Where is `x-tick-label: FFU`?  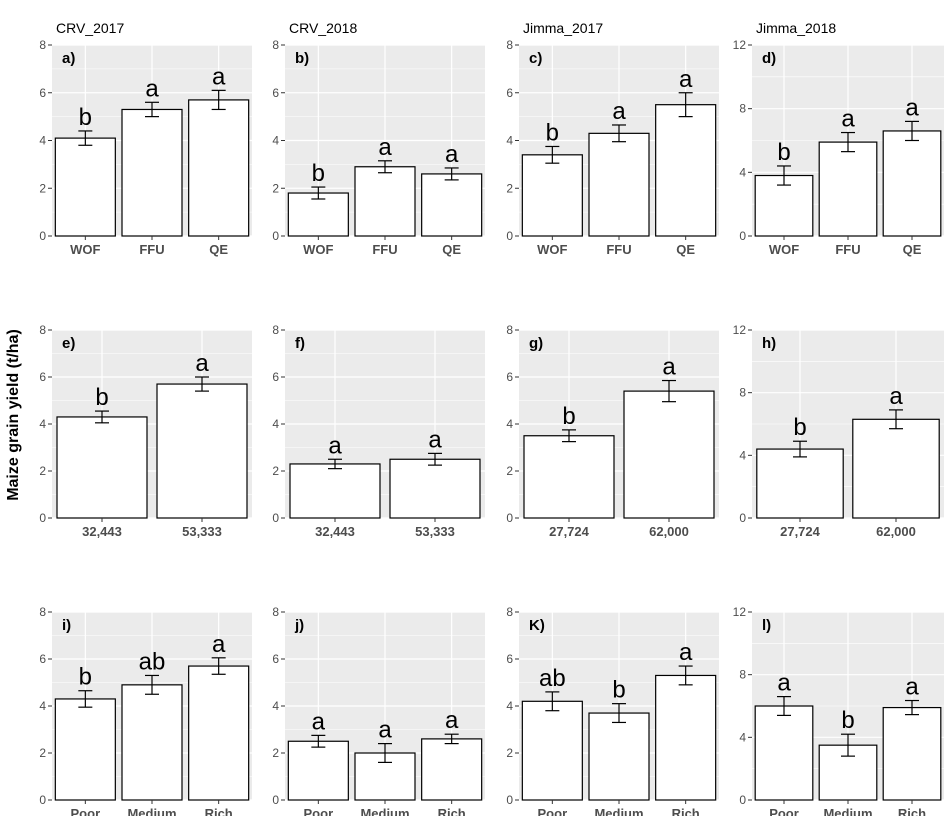
x-tick-label: FFU is located at coordinates (618, 249).